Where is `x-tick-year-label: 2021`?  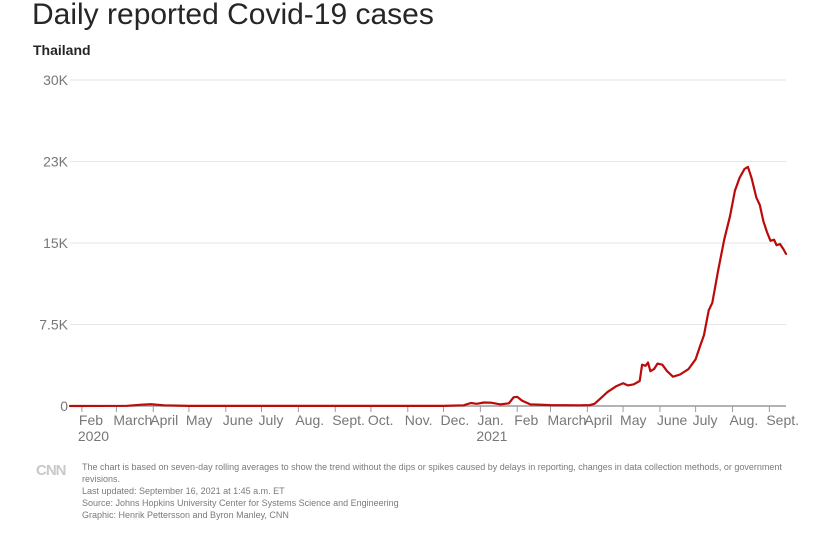 x-tick-year-label: 2021 is located at coordinates (491, 436).